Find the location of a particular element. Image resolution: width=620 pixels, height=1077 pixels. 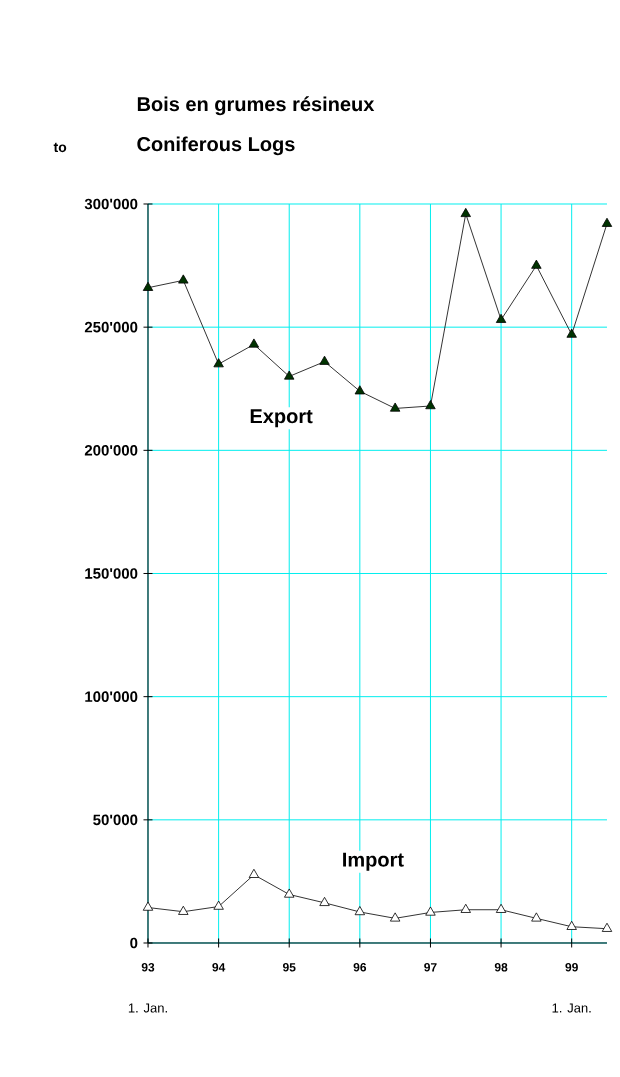

y-tick-label: 100'000 is located at coordinates (111, 696).